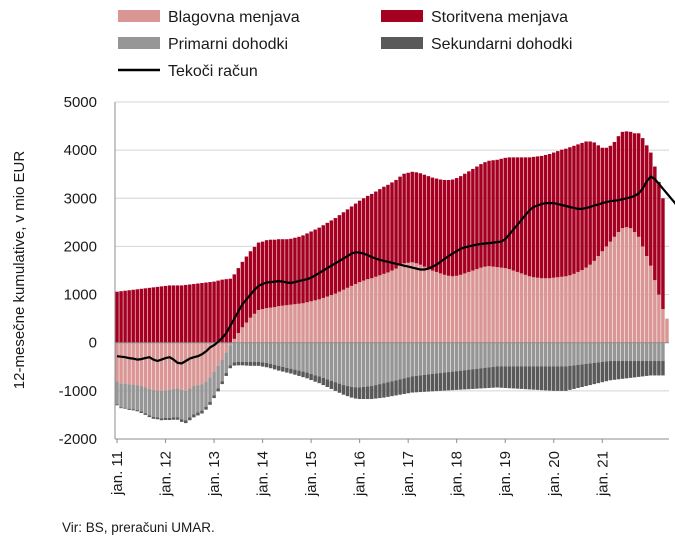 This screenshot has width=675, height=548. I want to click on x-tick-label: jan. 13, so click(214, 474).